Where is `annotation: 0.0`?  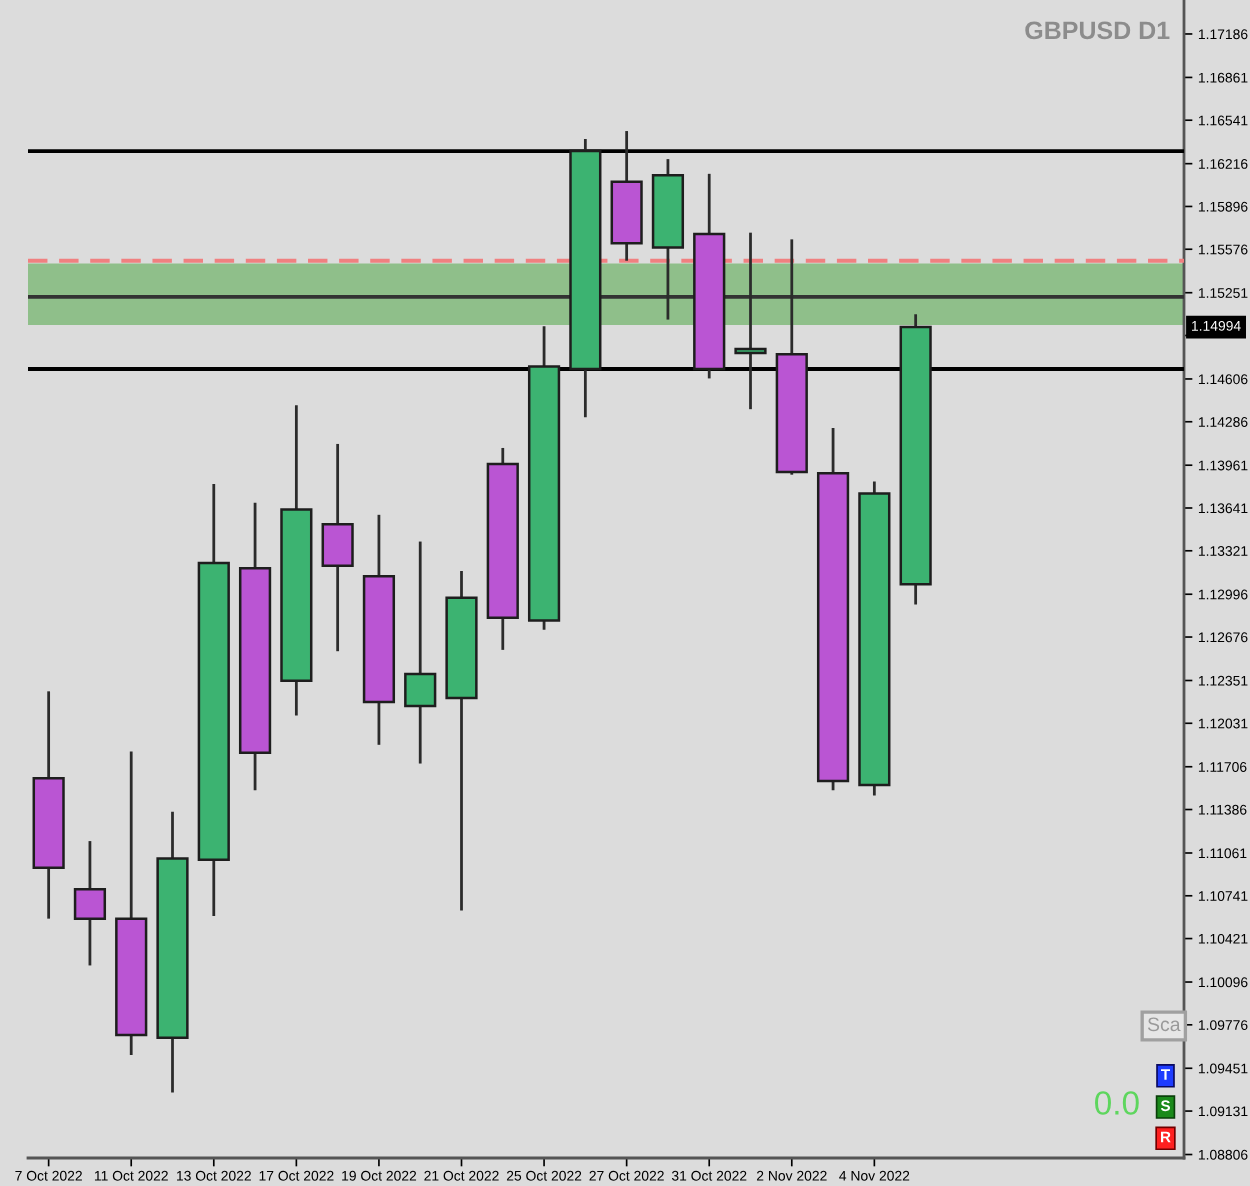
annotation: 0.0 is located at coordinates (1117, 1103).